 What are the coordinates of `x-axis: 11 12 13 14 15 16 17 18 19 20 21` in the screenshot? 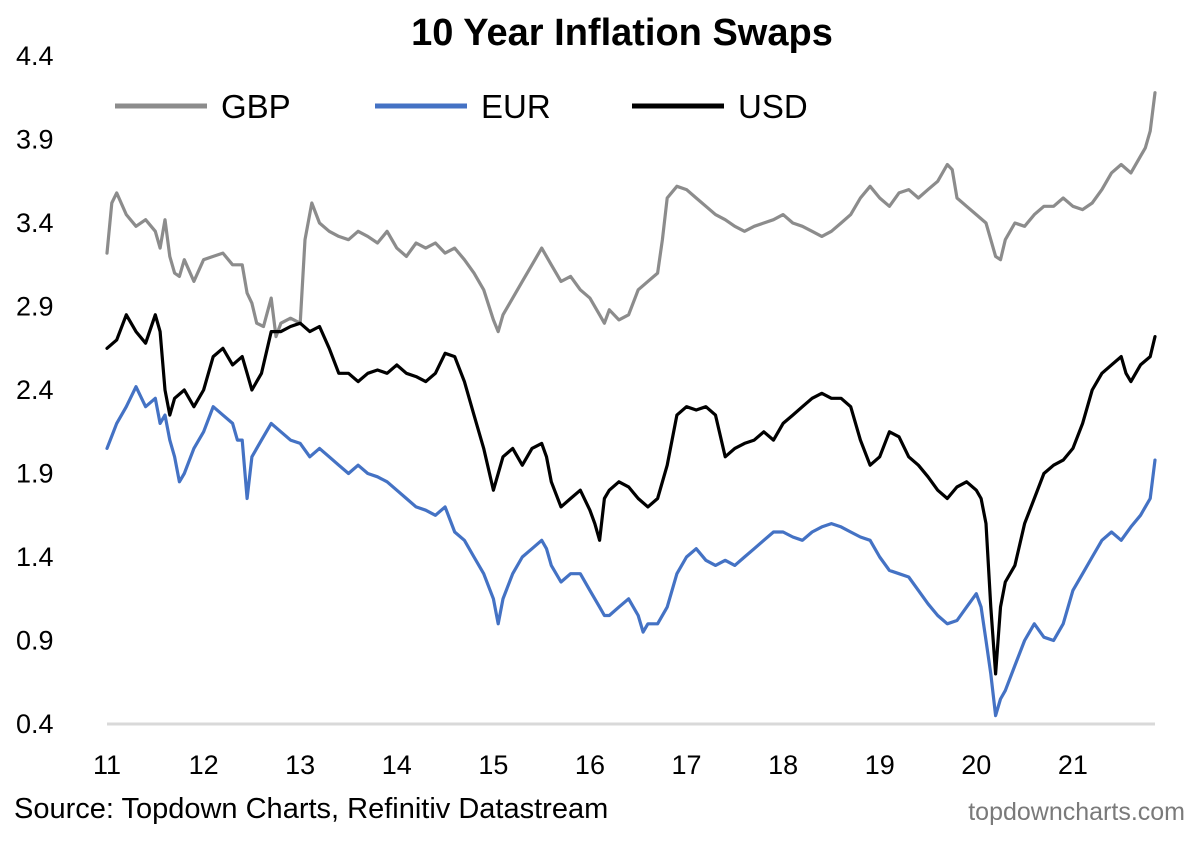 It's located at (590, 765).